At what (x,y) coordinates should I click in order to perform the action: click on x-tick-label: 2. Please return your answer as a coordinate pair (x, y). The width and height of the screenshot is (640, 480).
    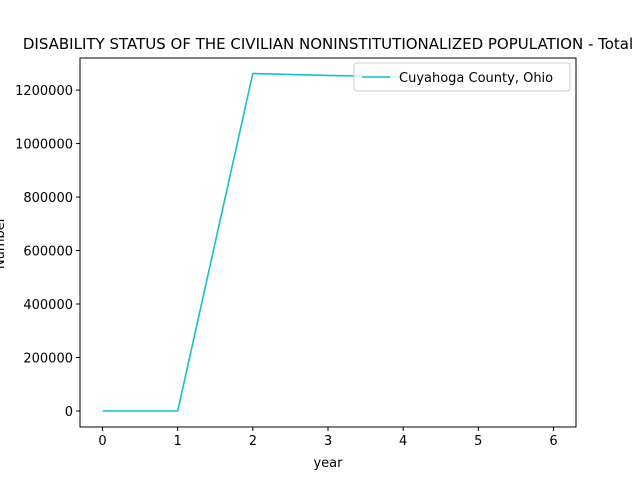
    Looking at the image, I should click on (253, 441).